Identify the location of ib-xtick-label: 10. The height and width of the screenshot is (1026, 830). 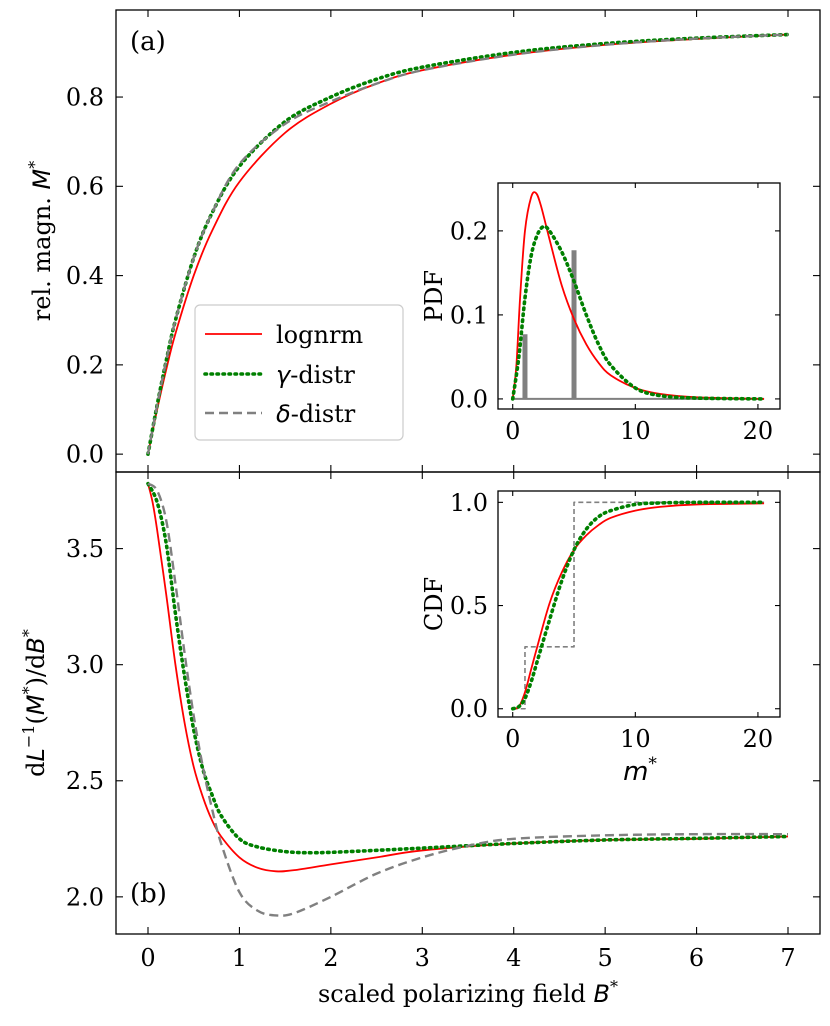
(635, 739).